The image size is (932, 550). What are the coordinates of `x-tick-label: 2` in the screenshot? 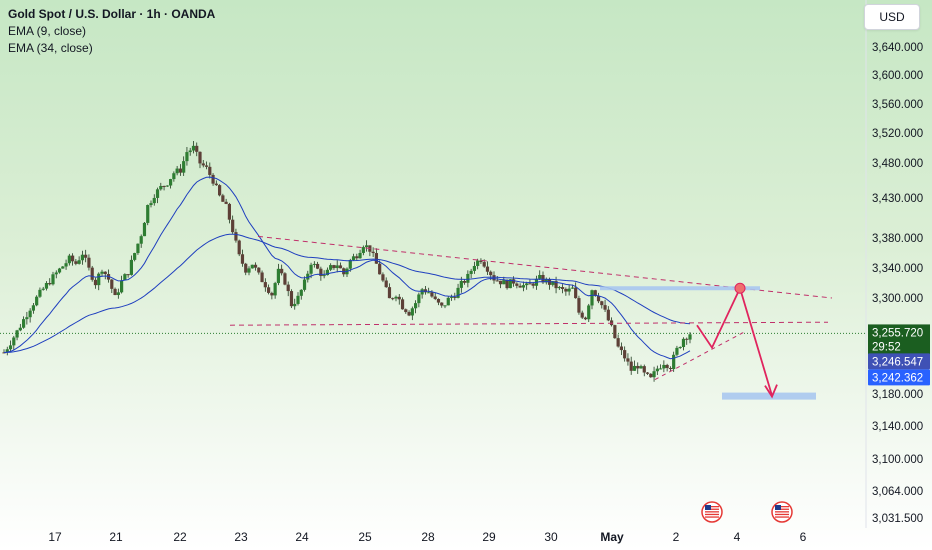 It's located at (676, 537).